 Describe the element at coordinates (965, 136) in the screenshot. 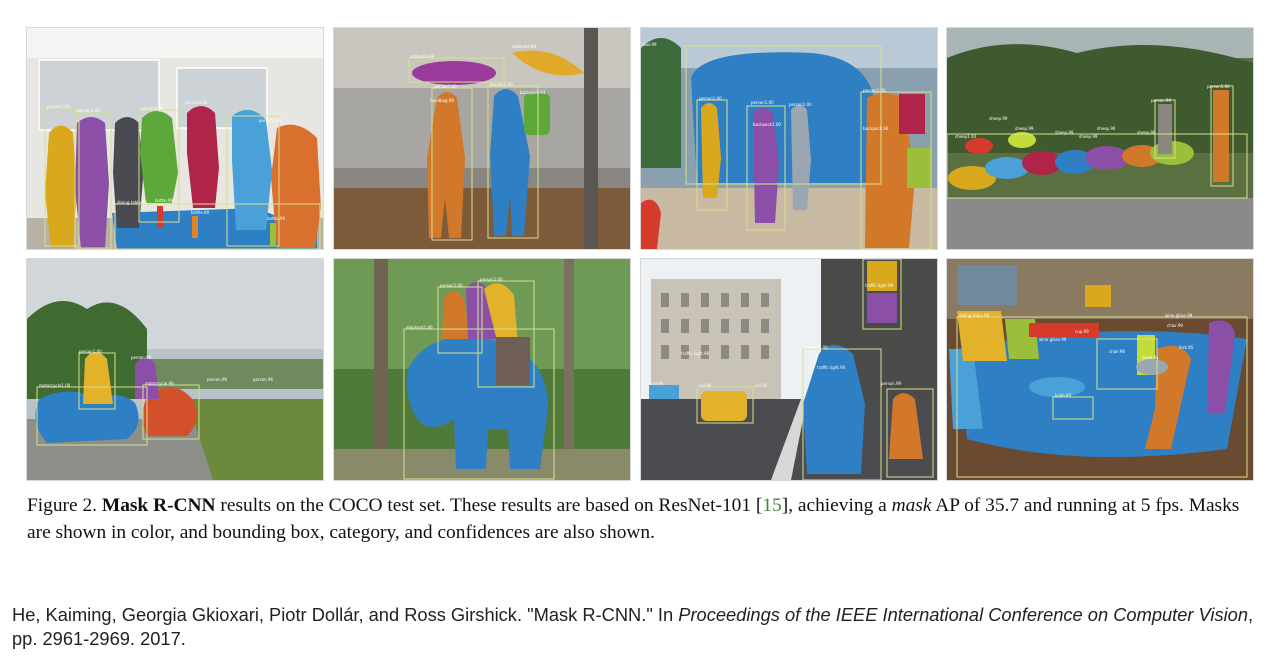

I see `detection-label: sheep1.00` at that location.